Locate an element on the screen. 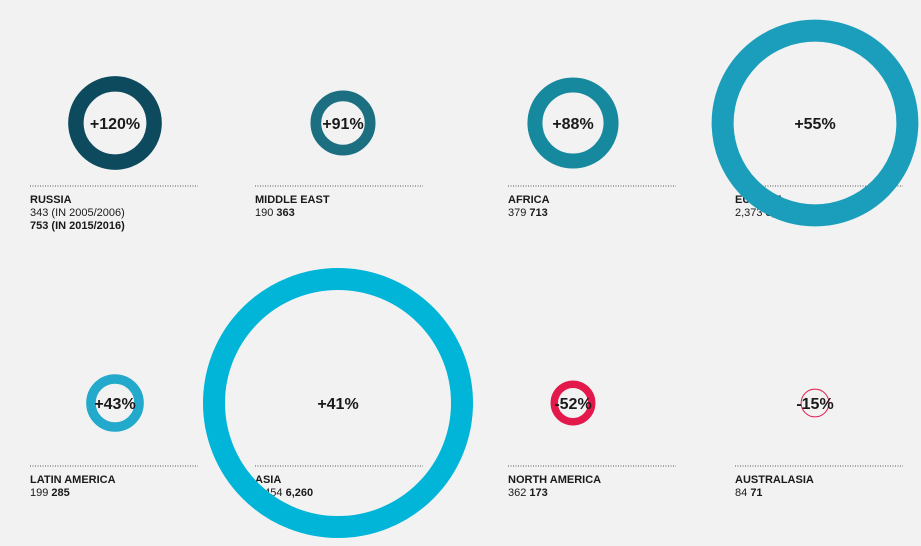 The width and height of the screenshot is (921, 546). values: 362 173 is located at coordinates (528, 493).